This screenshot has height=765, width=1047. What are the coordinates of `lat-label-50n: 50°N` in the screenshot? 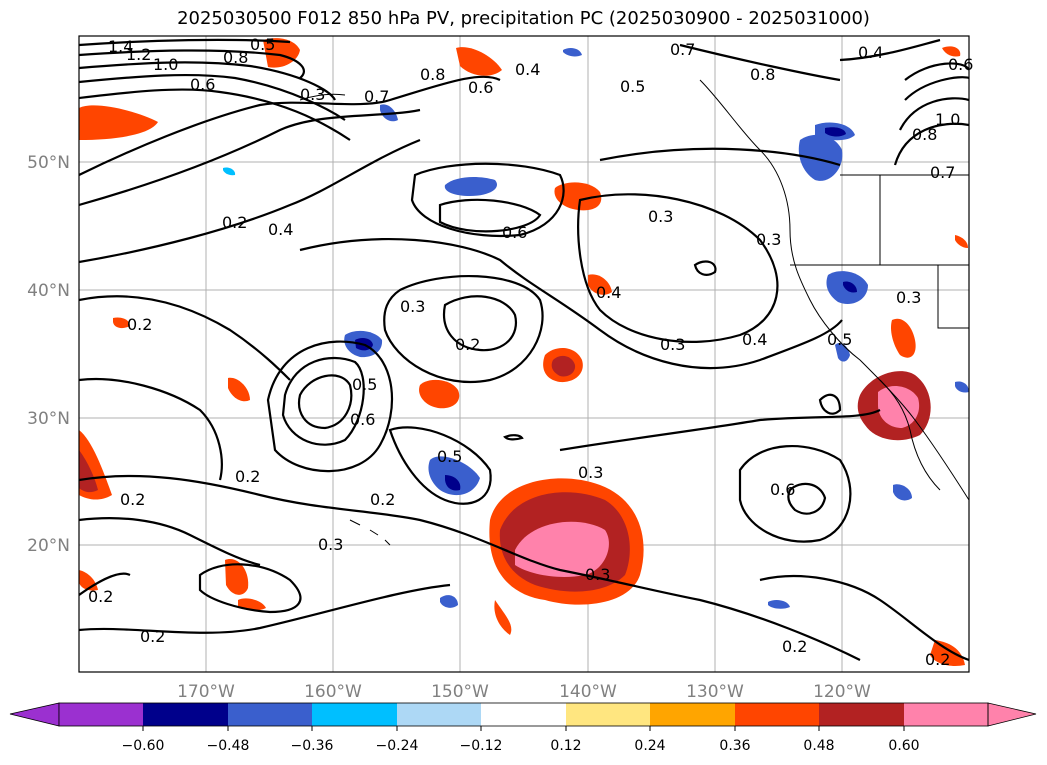 It's located at (48, 163).